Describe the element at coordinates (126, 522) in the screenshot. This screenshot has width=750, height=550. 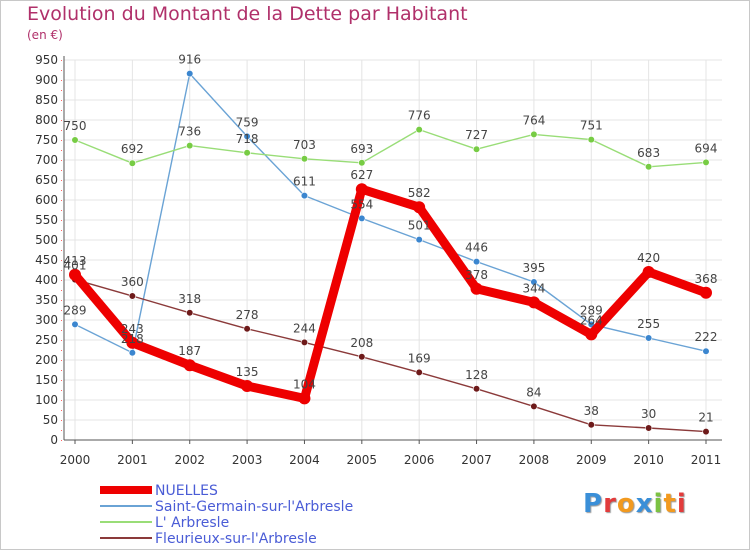
I see `legend-swatch-l-arbresle` at that location.